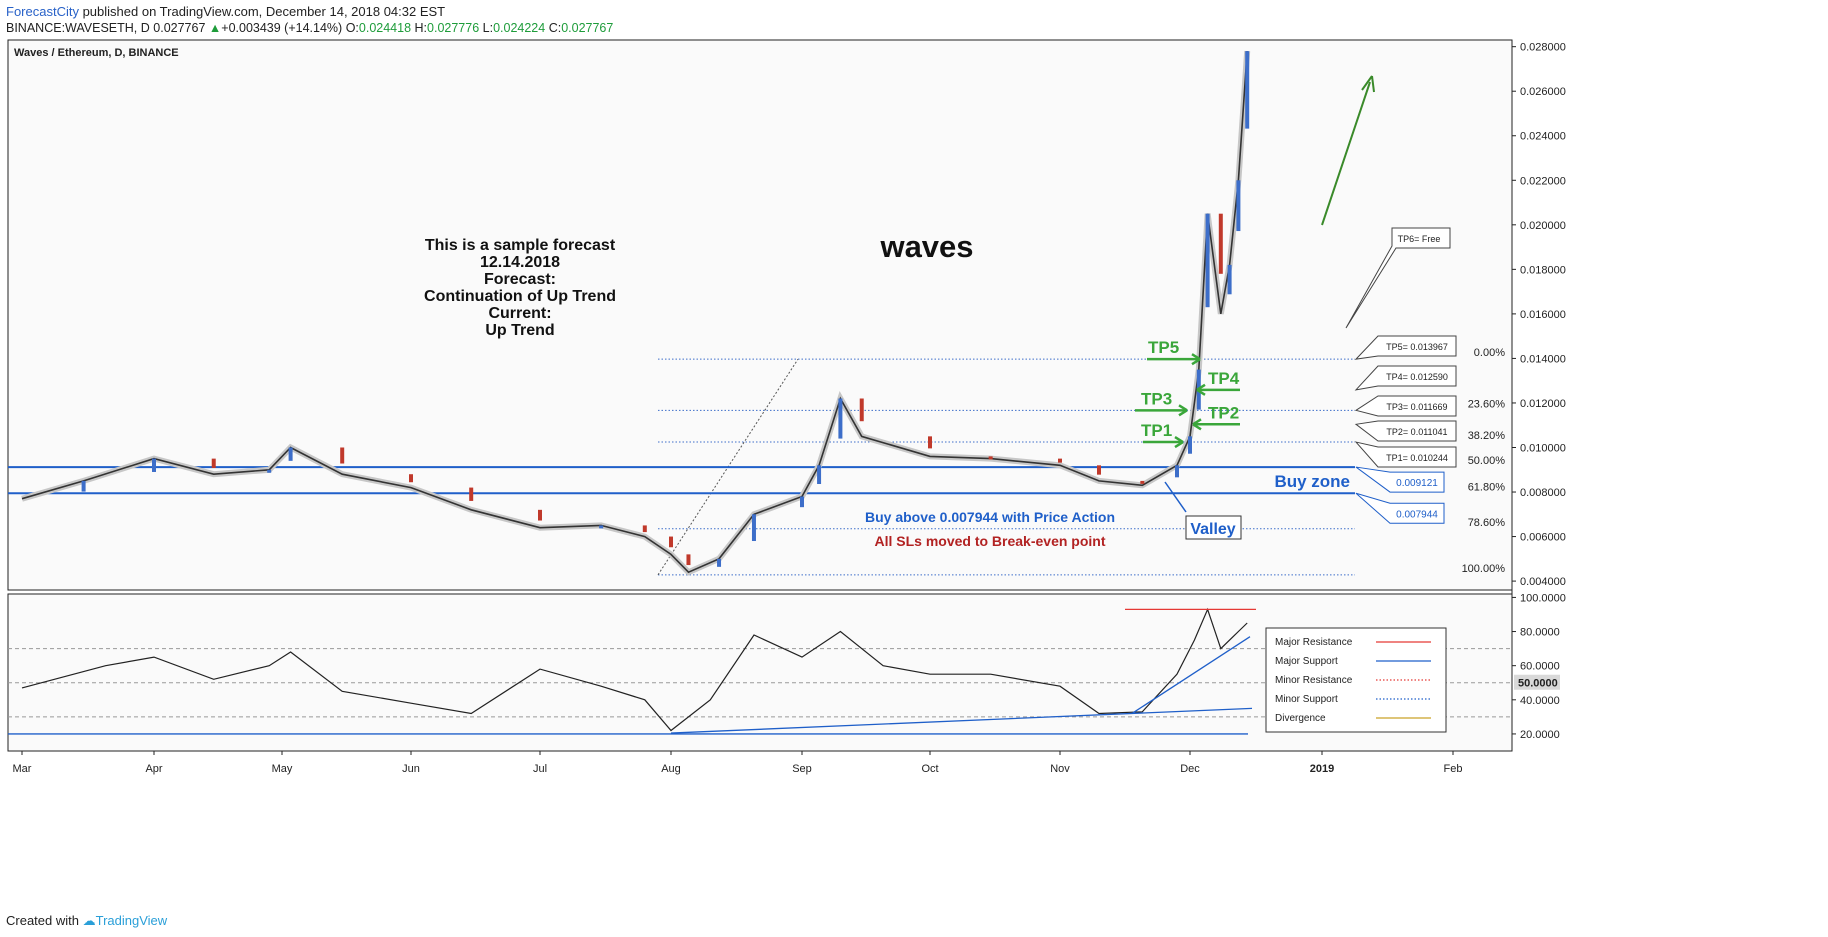  I want to click on y-tick-label: 0.010000, so click(1543, 448).